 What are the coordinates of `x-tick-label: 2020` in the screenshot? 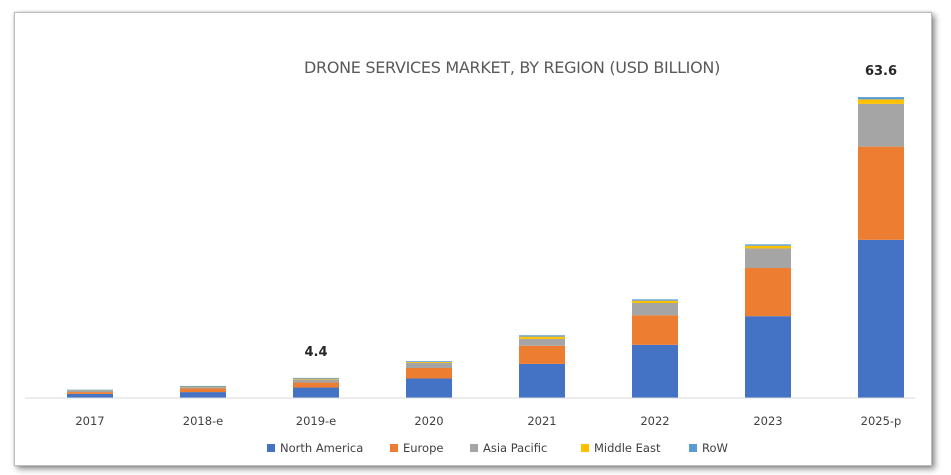 It's located at (428, 421).